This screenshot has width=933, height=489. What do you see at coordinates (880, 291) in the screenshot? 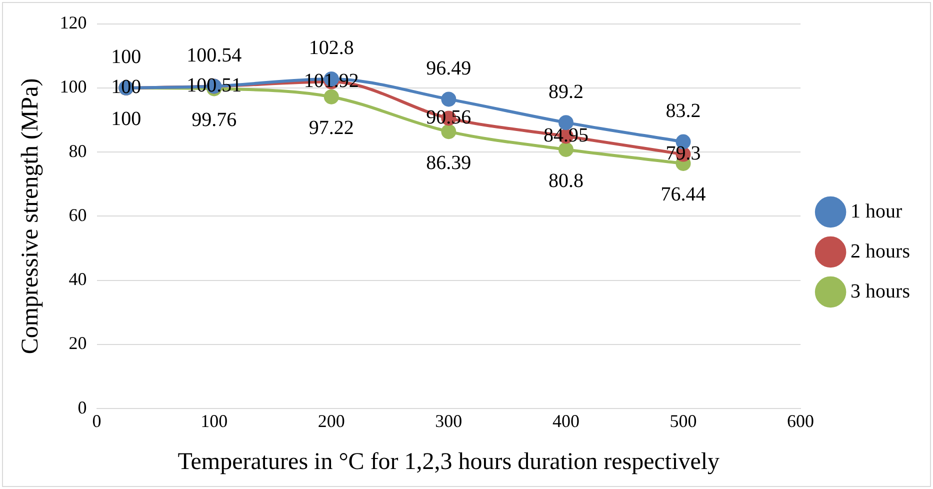
I see `legend-label: 3 hours` at bounding box center [880, 291].